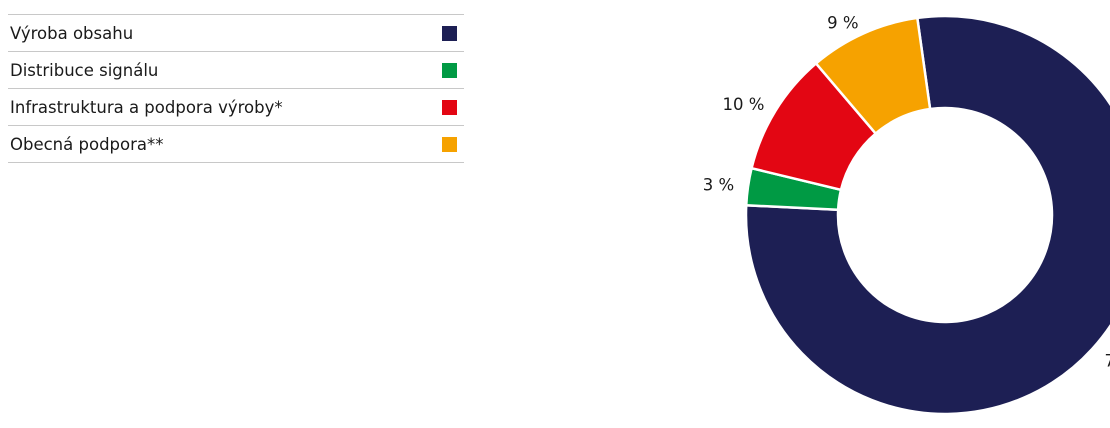 Image resolution: width=1110 pixels, height=428 pixels. What do you see at coordinates (873, 76) in the screenshot?
I see `slice-obecna-podpora` at bounding box center [873, 76].